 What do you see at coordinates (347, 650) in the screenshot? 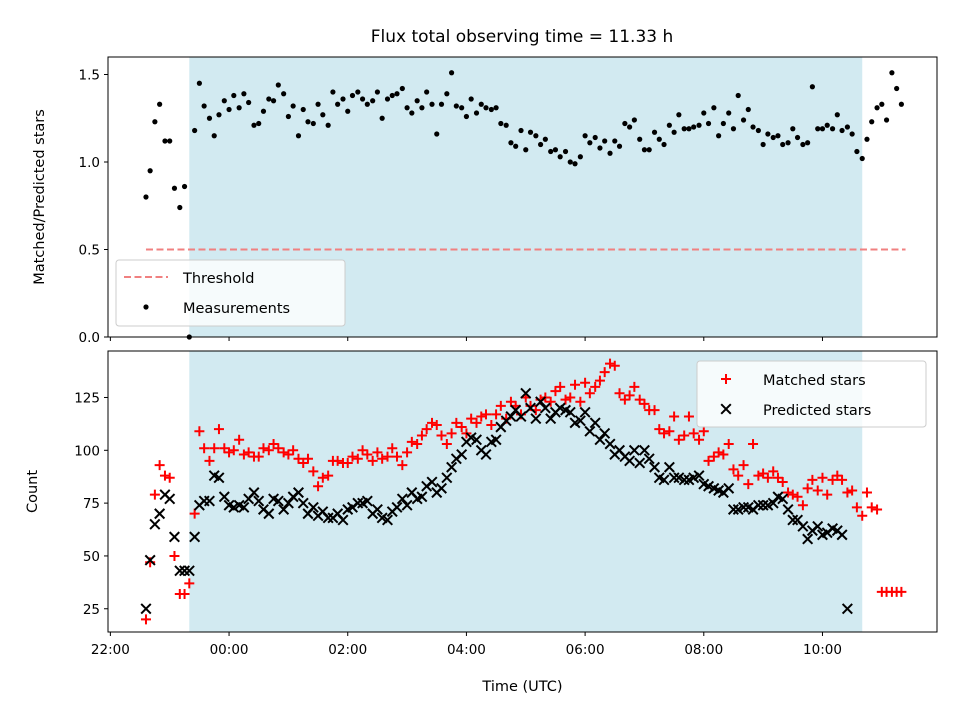
I see `x-tick-label: 02:00` at bounding box center [347, 650].